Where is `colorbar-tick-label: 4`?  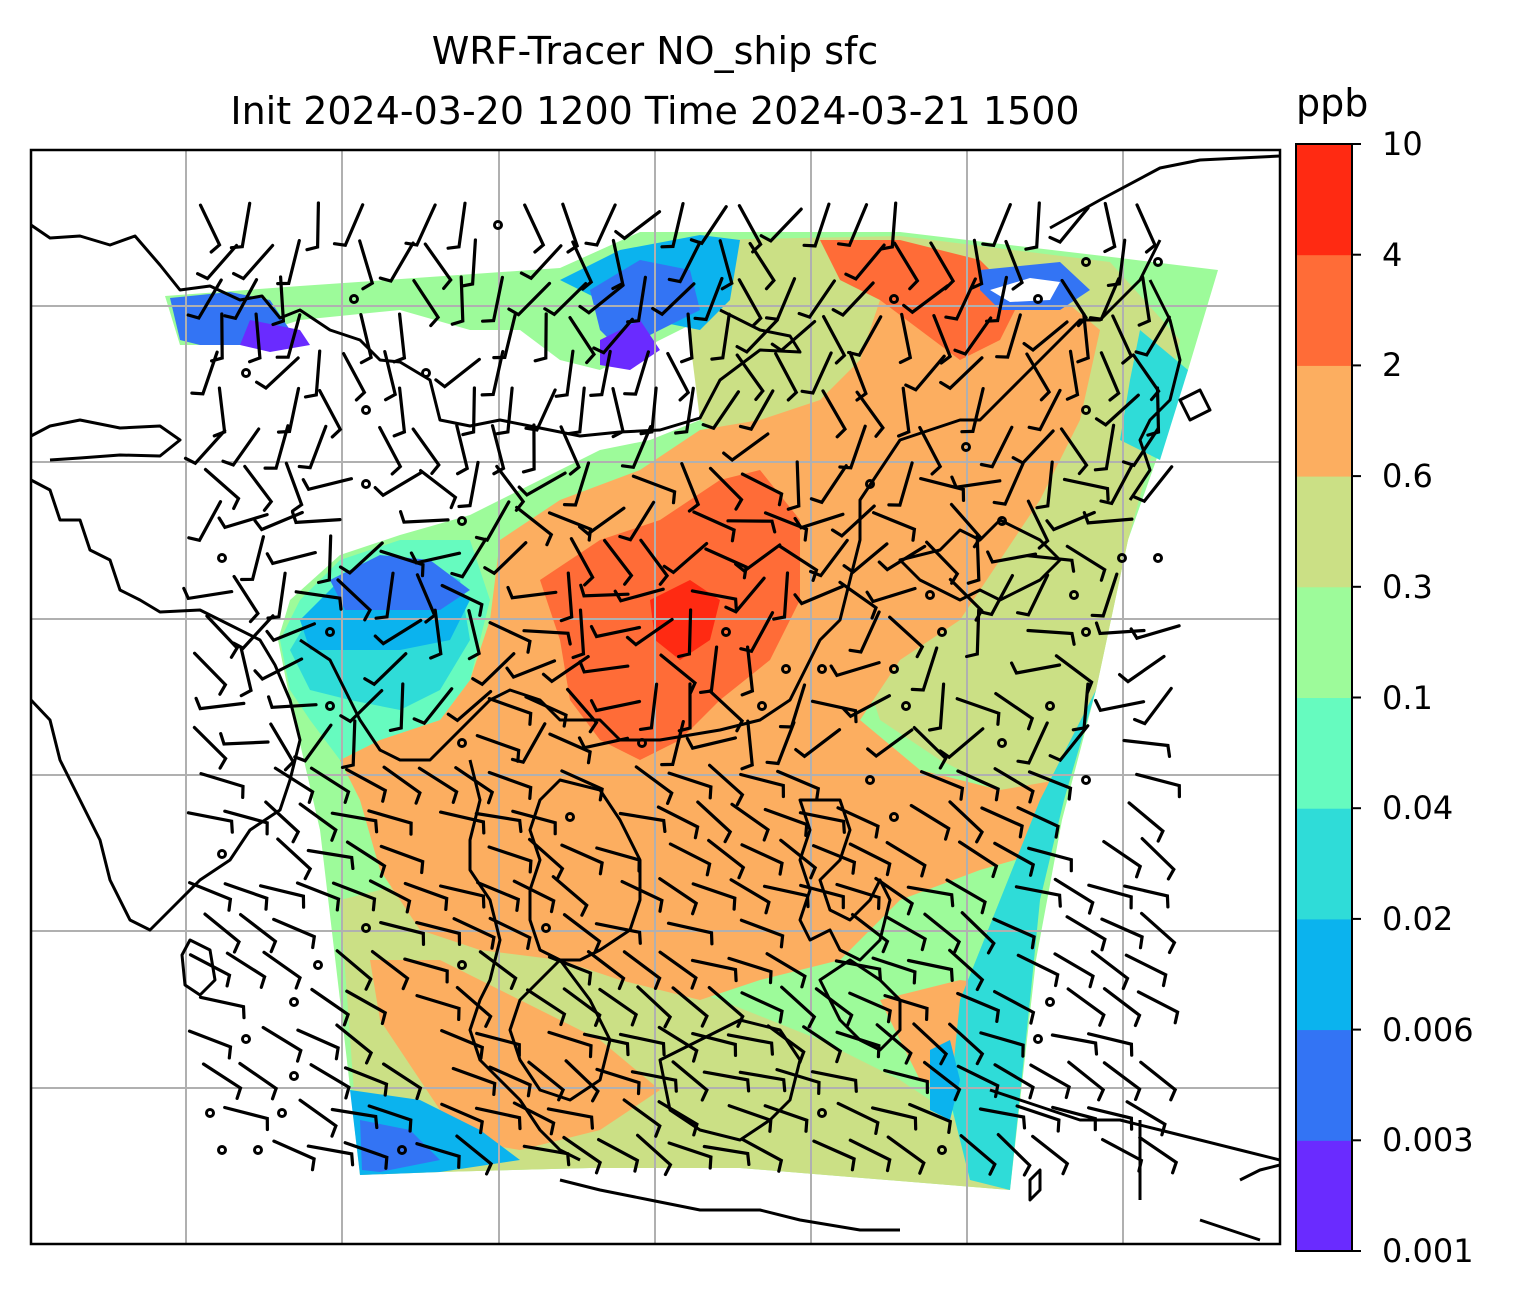 colorbar-tick-label: 4 is located at coordinates (1392, 254).